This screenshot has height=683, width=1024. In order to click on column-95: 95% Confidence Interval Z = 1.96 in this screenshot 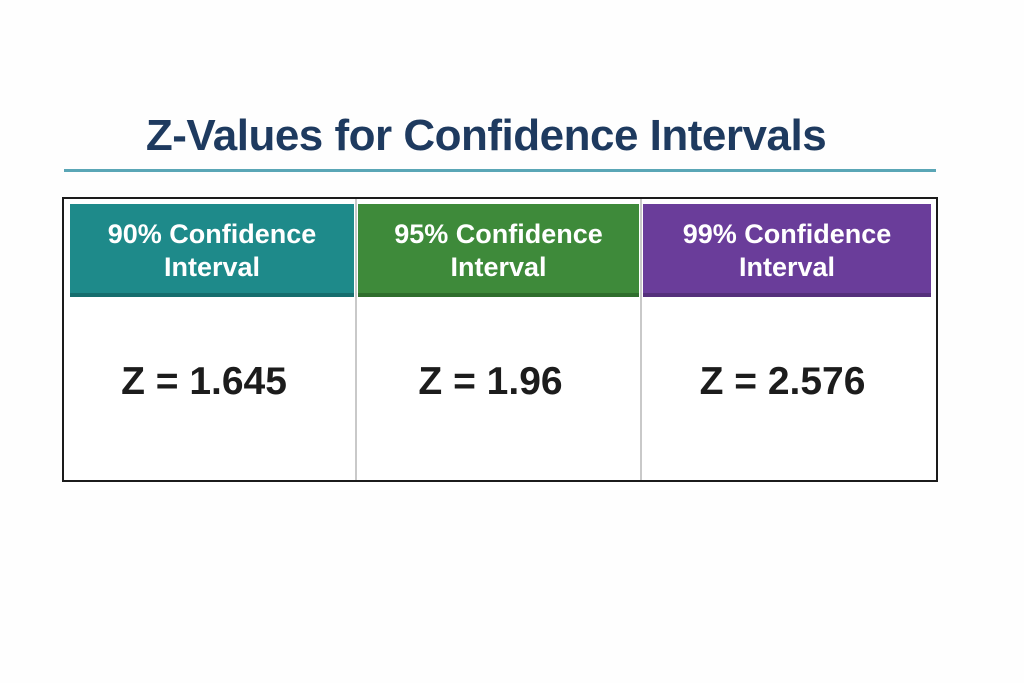, I will do `click(498, 339)`.